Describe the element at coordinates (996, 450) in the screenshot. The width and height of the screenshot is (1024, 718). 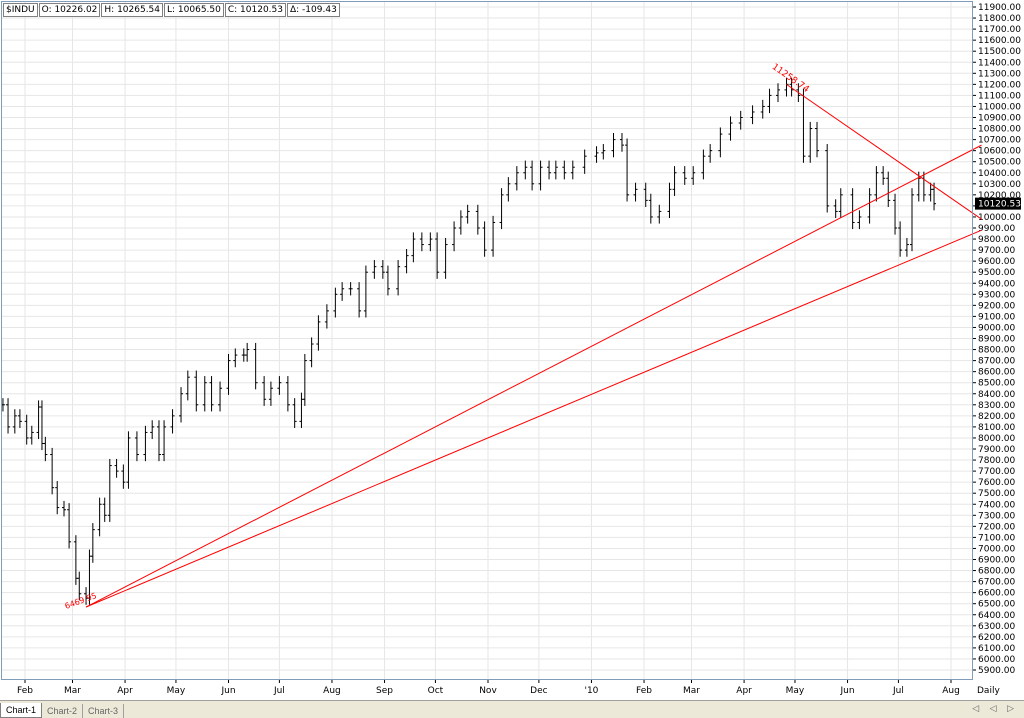
I see `y-tick-label: 7900.00` at that location.